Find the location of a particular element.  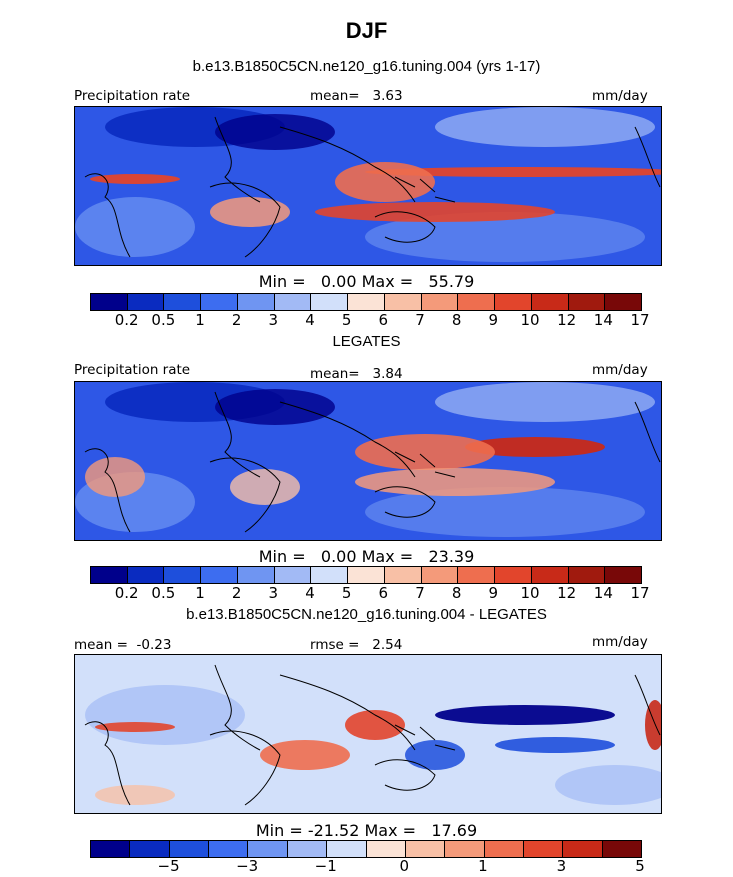

colorbar-tick-label: 14 is located at coordinates (603, 320).